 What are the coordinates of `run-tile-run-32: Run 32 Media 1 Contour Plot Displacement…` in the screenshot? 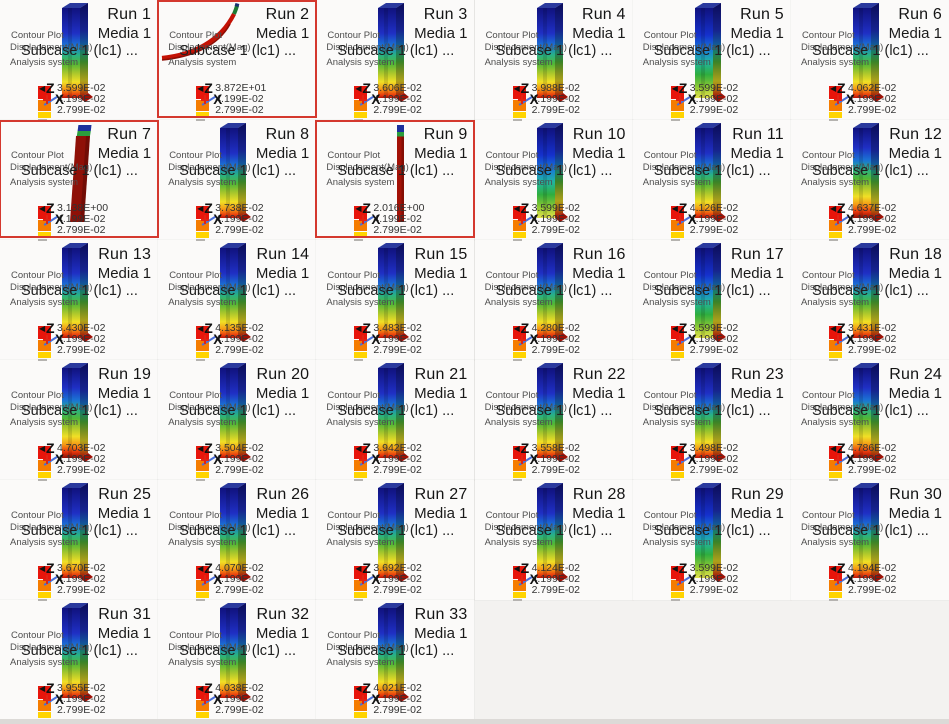 It's located at (237, 660).